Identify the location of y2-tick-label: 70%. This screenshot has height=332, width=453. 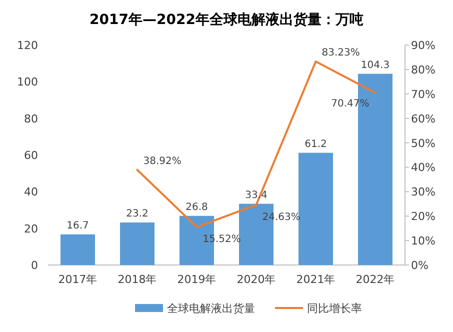
(423, 94).